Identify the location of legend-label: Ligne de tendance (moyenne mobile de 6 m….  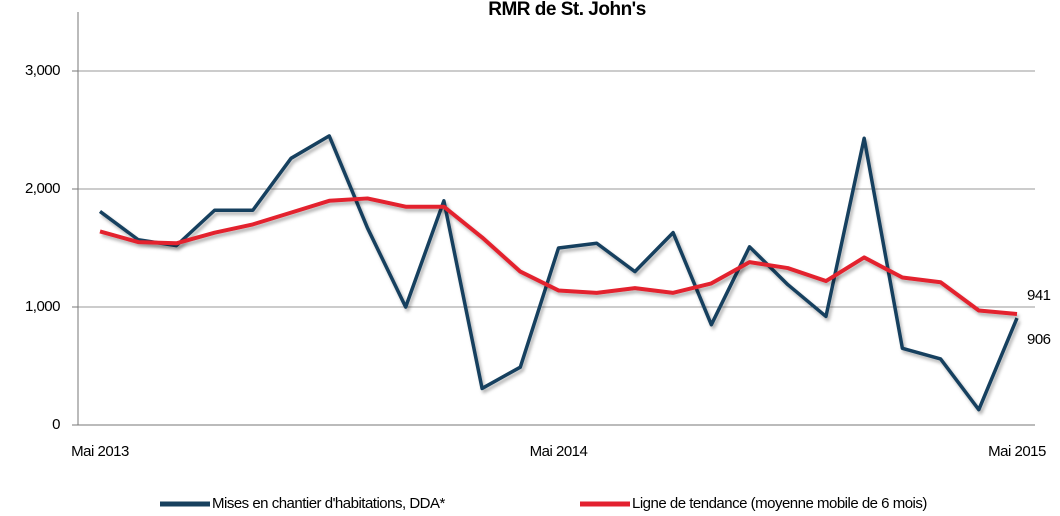
(779, 503).